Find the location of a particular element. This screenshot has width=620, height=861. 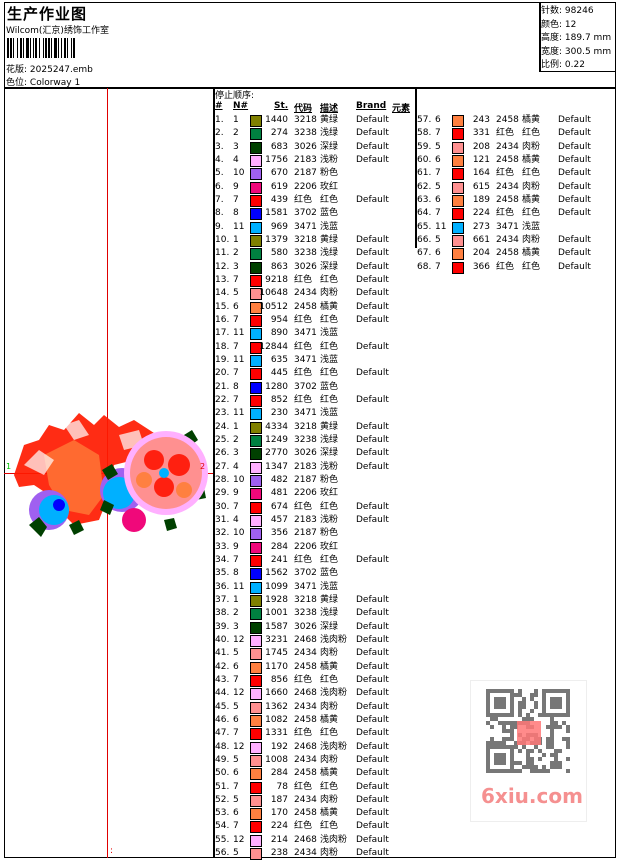

row-index: 13. is located at coordinates (222, 279).